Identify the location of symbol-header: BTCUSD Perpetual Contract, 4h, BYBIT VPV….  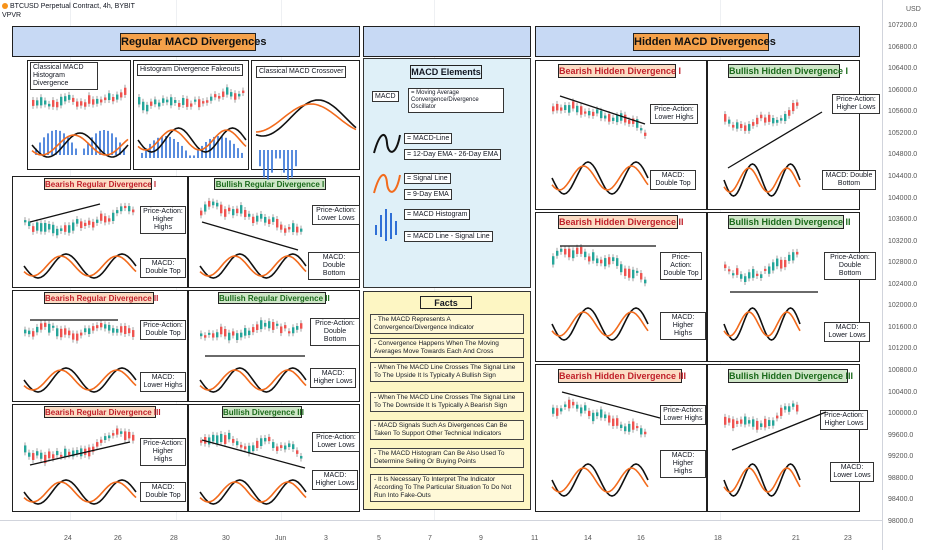
(68, 11).